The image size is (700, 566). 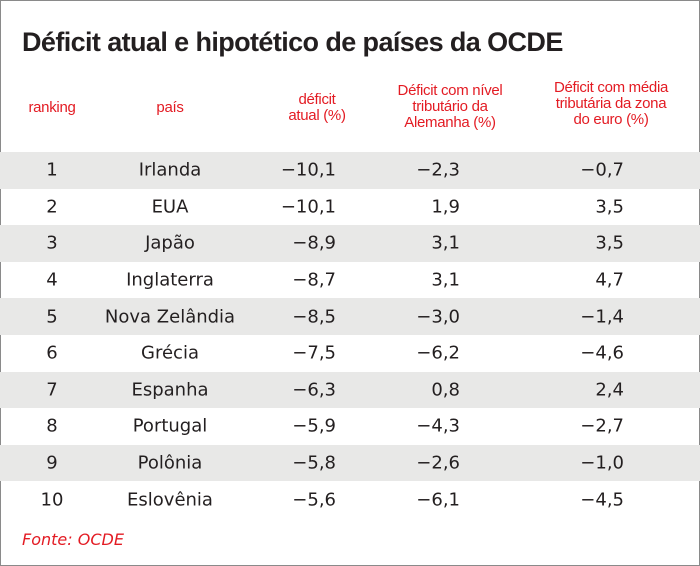 What do you see at coordinates (450, 90) in the screenshot?
I see `header-germany-line: Déficit com nível` at bounding box center [450, 90].